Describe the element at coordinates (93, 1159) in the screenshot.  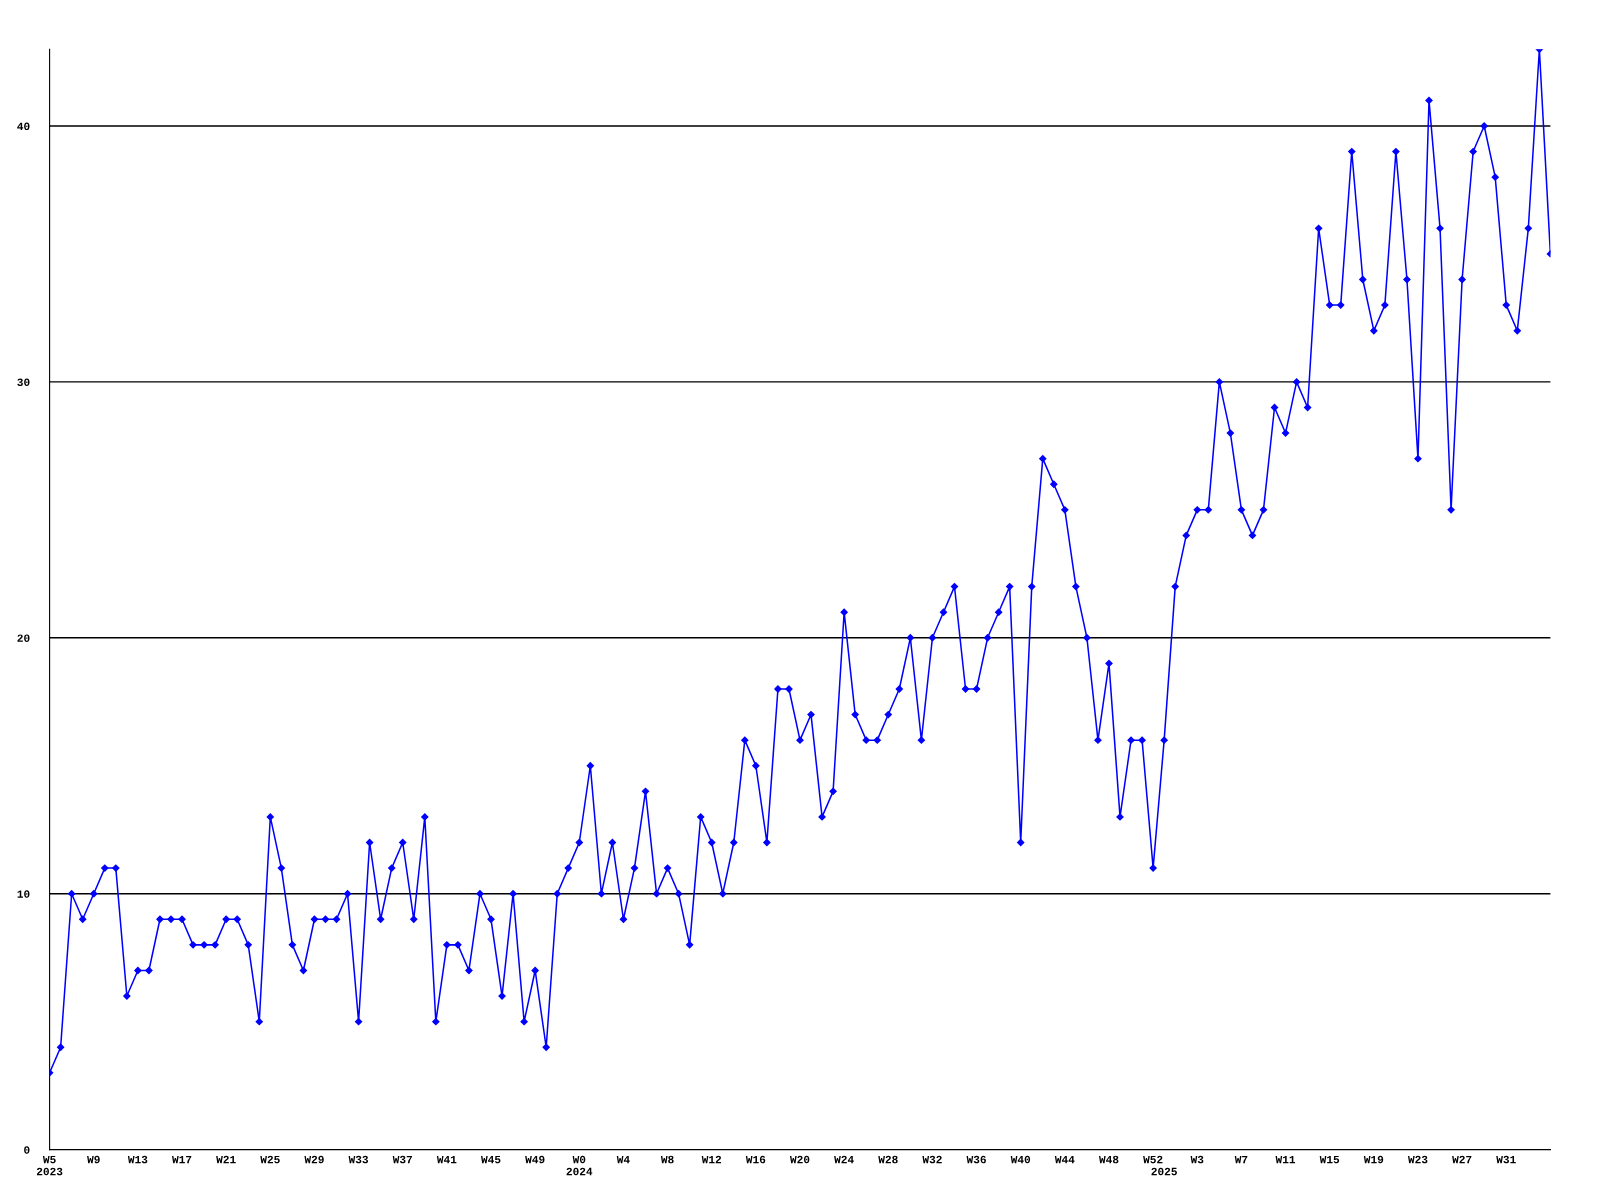
I see `x-tick-label: W9` at that location.